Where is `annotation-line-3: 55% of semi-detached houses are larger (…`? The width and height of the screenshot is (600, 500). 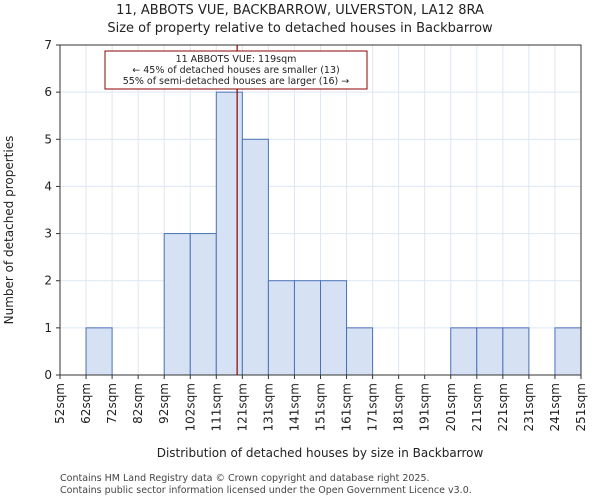
annotation-line-3: 55% of semi-detached houses are larger (… is located at coordinates (236, 81).